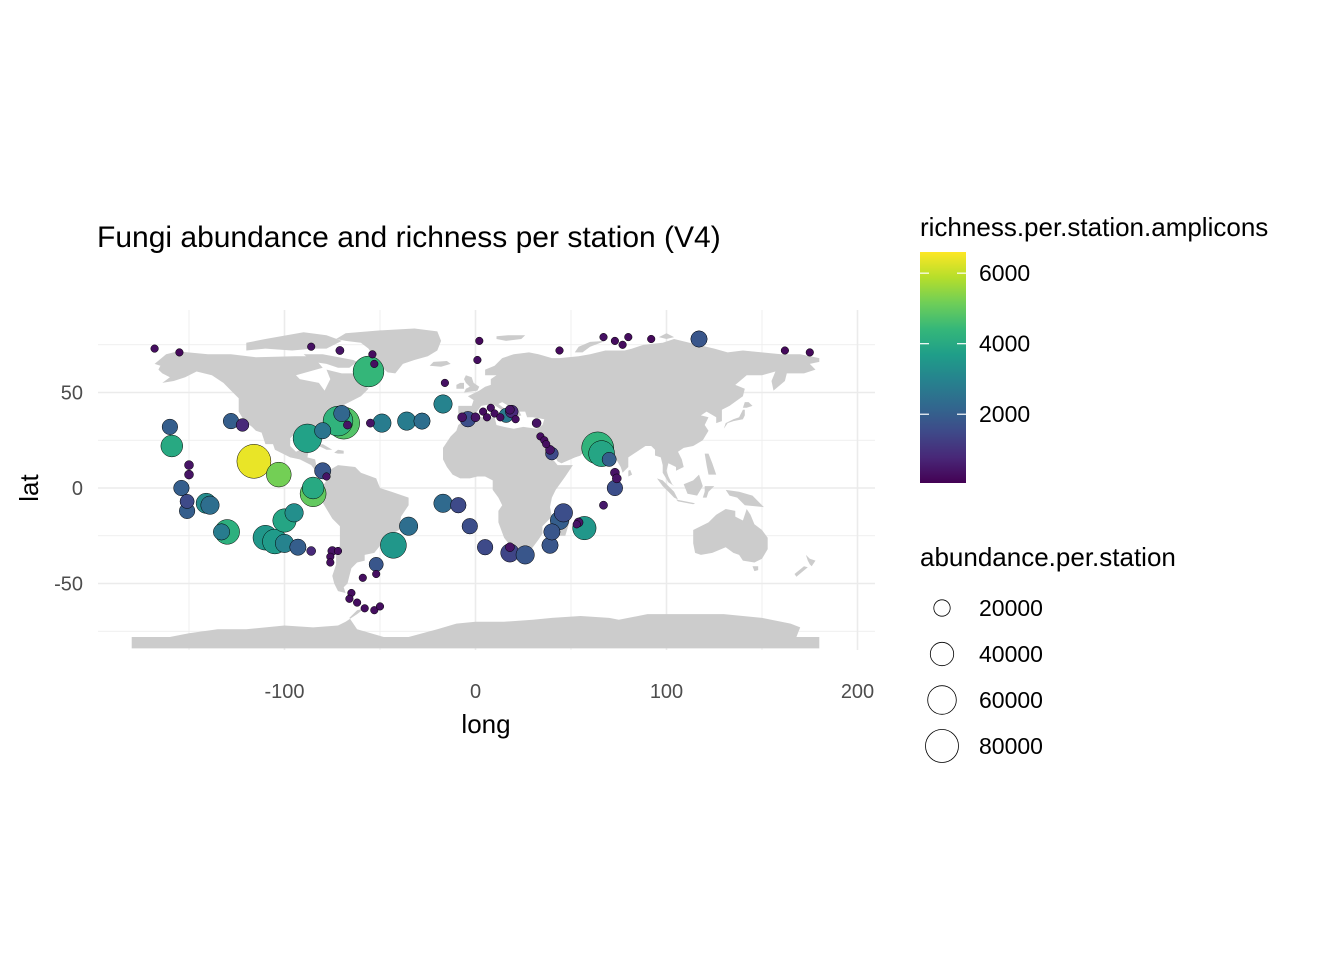 This screenshot has width=1344, height=960. What do you see at coordinates (686, 502) in the screenshot?
I see `land-java` at bounding box center [686, 502].